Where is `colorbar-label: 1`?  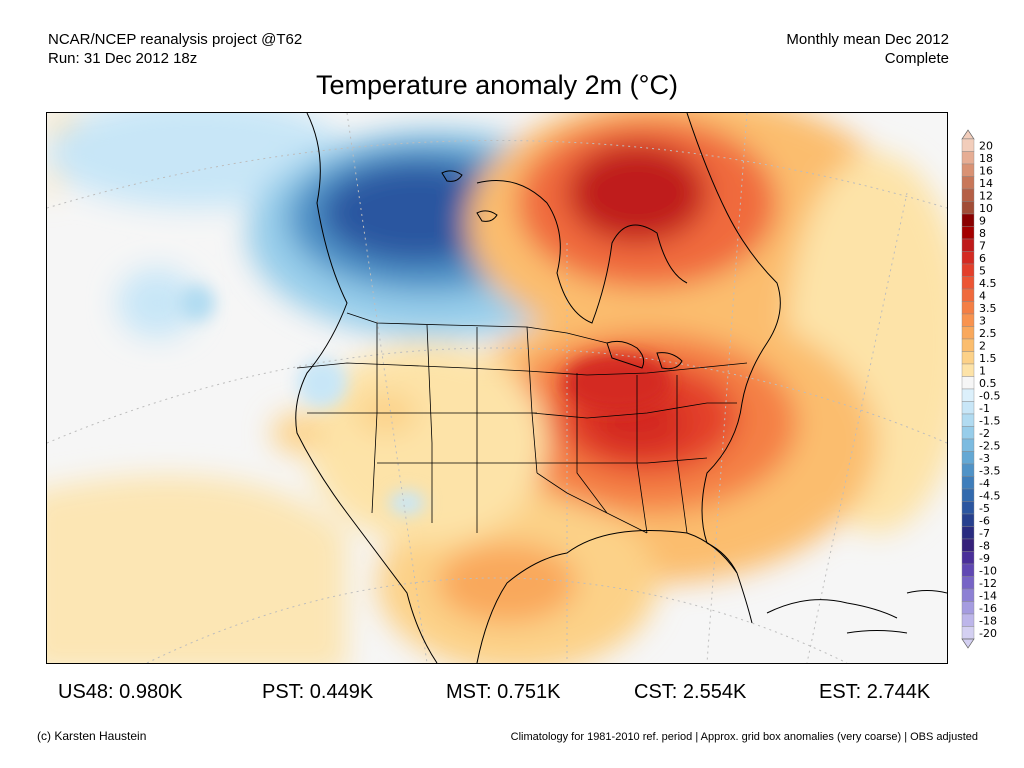 colorbar-label: 1 is located at coordinates (982, 370).